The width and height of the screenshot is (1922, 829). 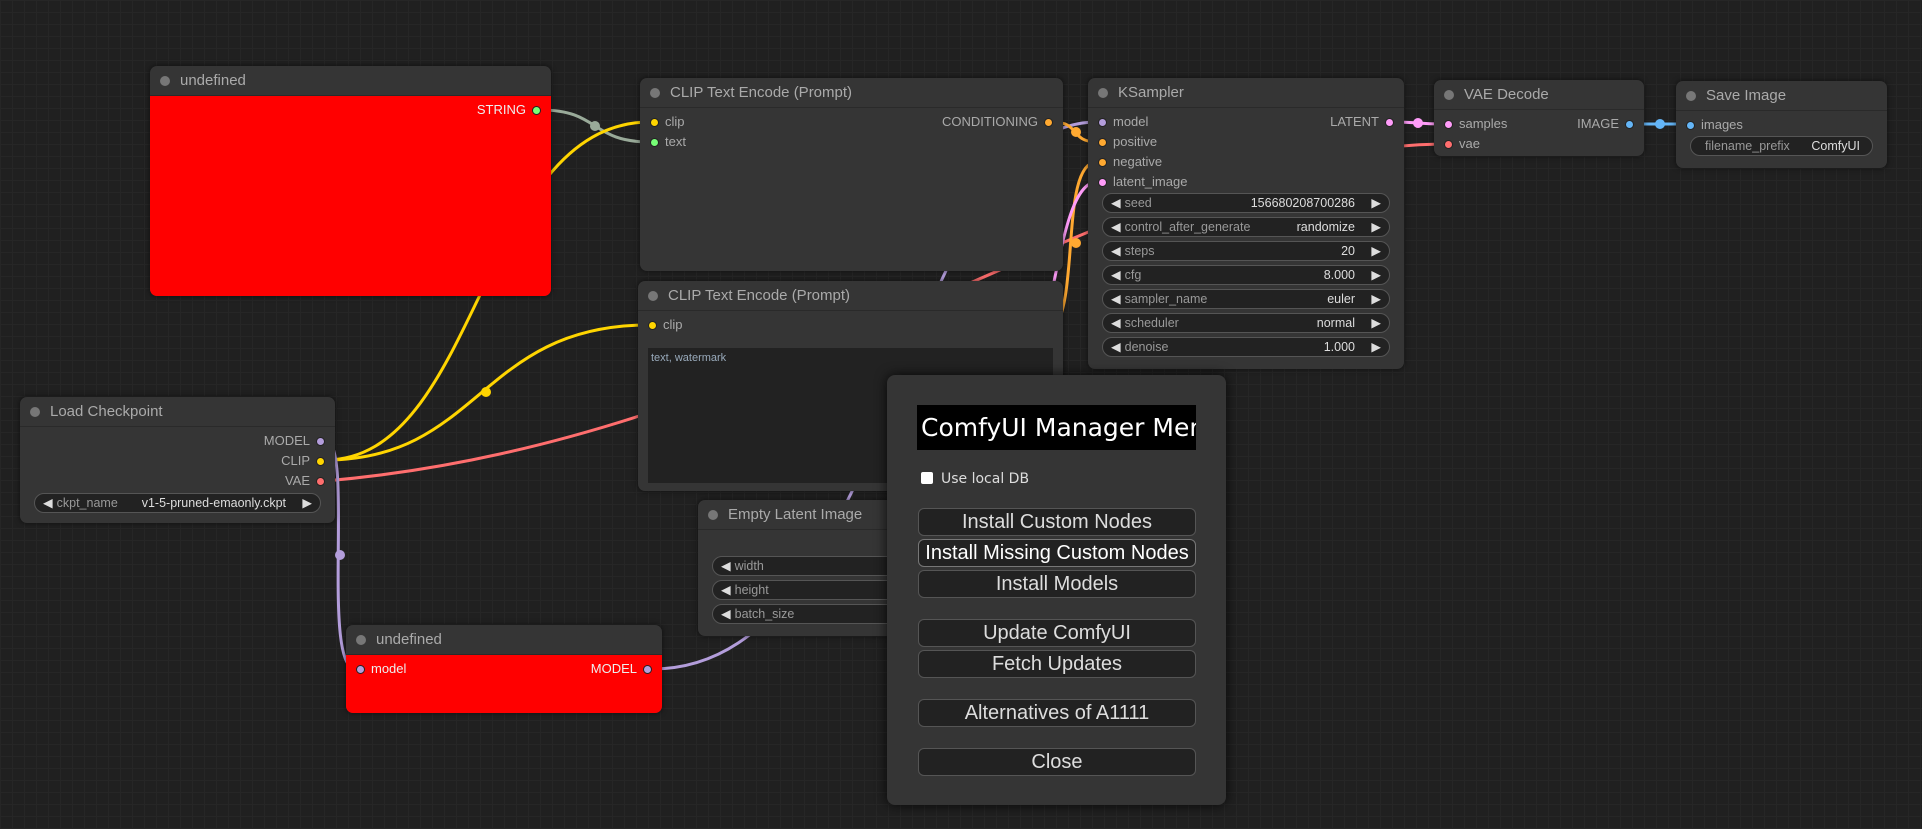 I want to click on node-title: Load Checkpoint, so click(x=177, y=412).